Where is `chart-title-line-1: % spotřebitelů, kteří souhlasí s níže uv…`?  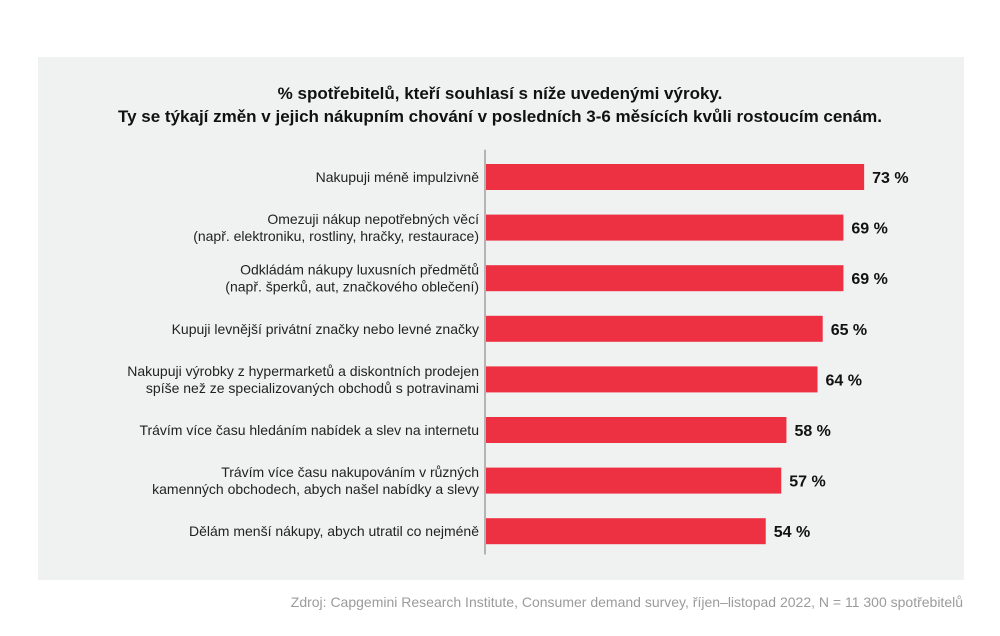 chart-title-line-1: % spotřebitelů, kteří souhlasí s níže uv… is located at coordinates (500, 93).